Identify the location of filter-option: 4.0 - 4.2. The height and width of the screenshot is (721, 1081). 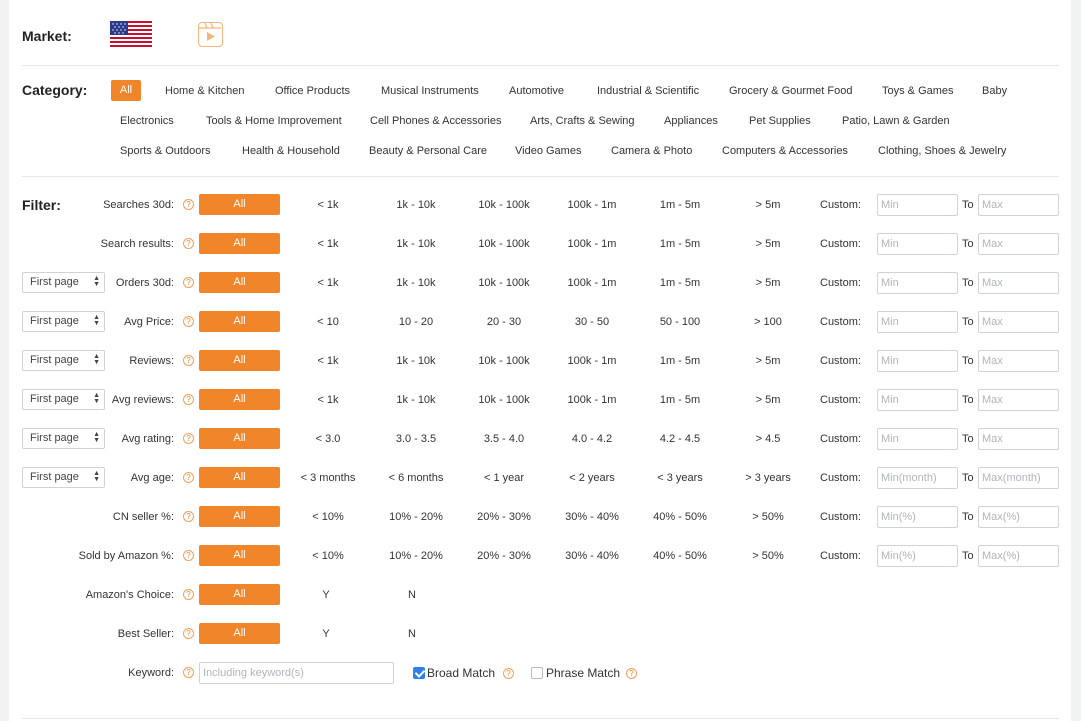
(592, 439).